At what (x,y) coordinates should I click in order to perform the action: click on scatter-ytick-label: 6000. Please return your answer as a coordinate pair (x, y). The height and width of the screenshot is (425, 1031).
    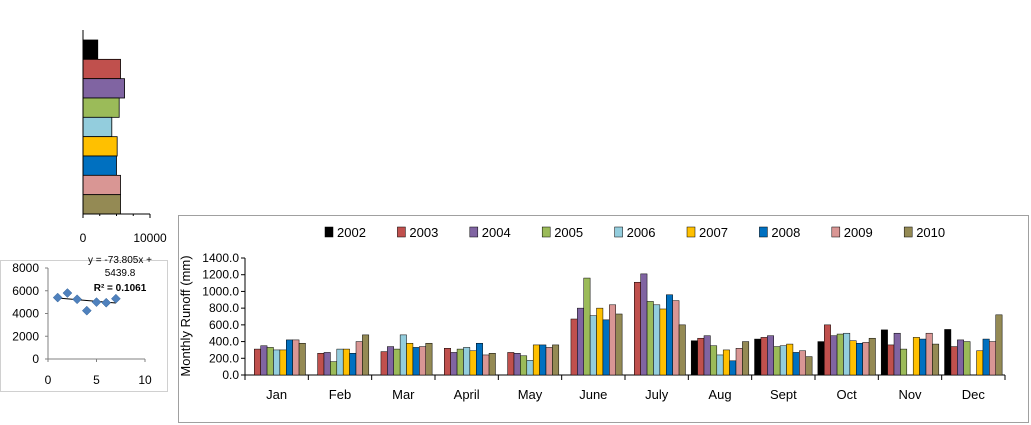
    Looking at the image, I should click on (25, 291).